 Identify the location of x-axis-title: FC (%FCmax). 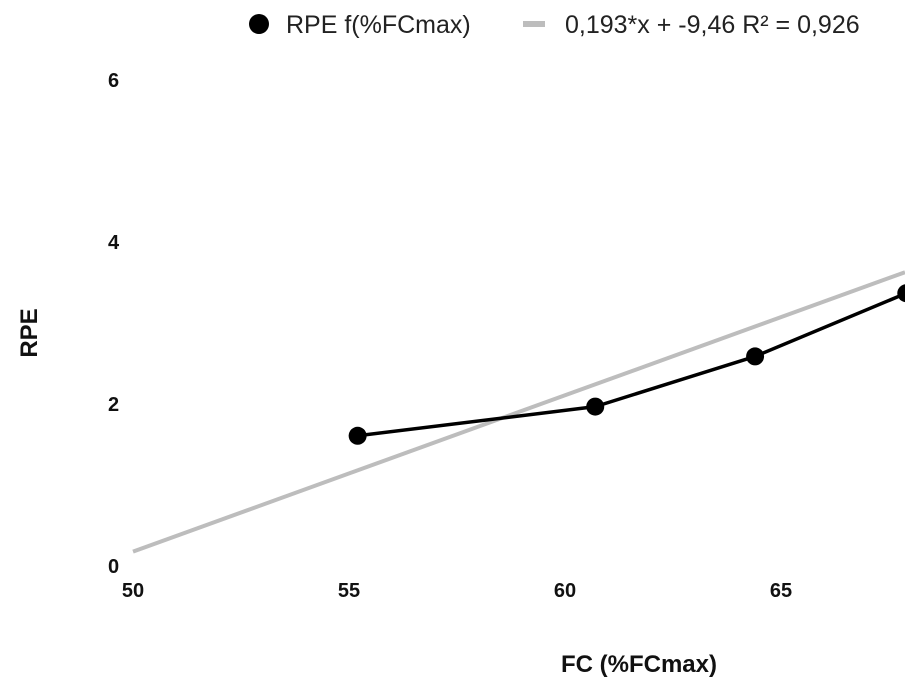
(639, 664).